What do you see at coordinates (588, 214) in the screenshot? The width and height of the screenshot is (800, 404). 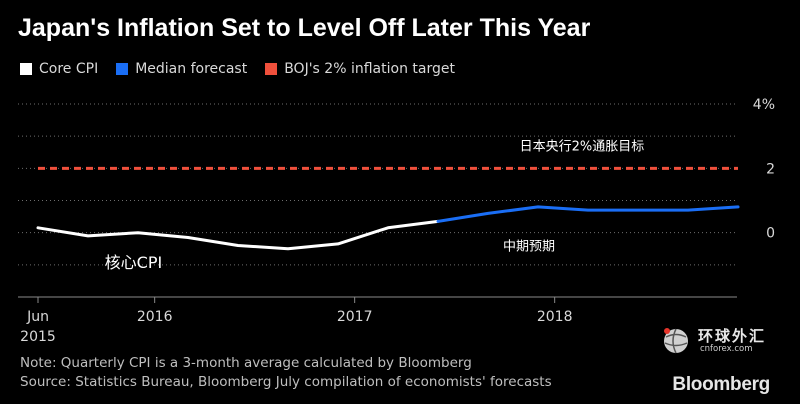 I see `median-forecast-line` at bounding box center [588, 214].